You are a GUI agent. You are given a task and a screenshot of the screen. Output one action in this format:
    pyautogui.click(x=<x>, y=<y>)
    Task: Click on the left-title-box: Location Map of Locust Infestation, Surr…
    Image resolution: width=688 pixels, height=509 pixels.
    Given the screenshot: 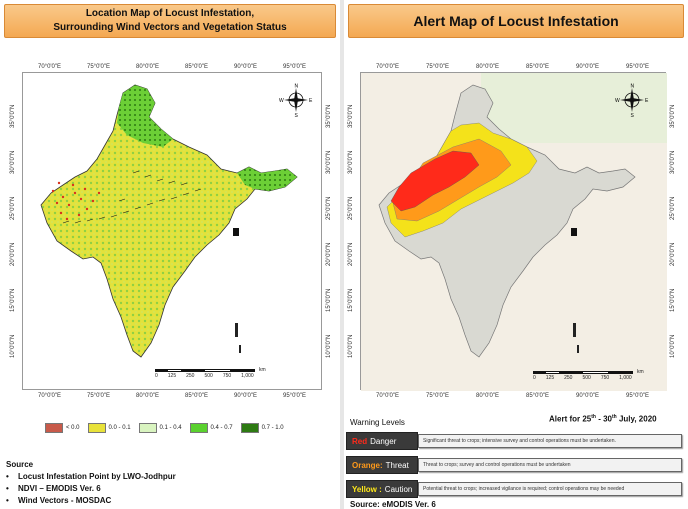 What is the action you would take?
    pyautogui.click(x=170, y=21)
    